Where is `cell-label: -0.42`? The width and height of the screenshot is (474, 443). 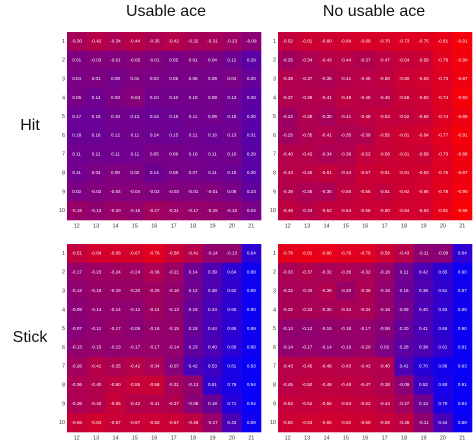 cell-label: -0.42 is located at coordinates (135, 365).